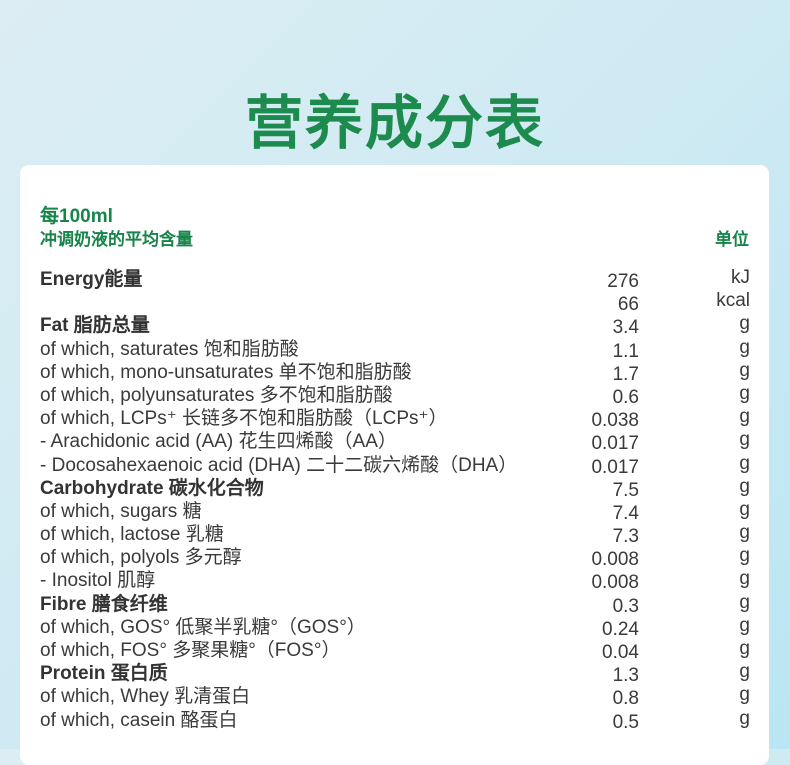 Image resolution: width=790 pixels, height=765 pixels. What do you see at coordinates (395, 581) in the screenshot?
I see `nutrient-row: - Inositol 肌醇 0.008 g` at bounding box center [395, 581].